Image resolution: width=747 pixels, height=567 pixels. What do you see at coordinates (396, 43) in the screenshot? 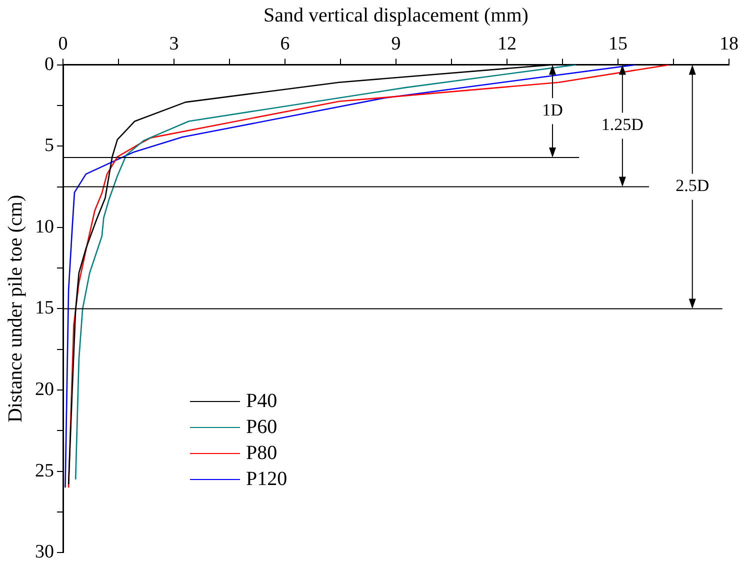
I see `x-tick-label: 9` at bounding box center [396, 43].